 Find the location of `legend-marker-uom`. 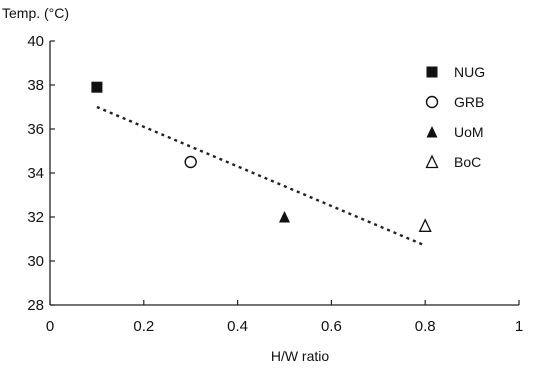

legend-marker-uom is located at coordinates (432, 132).